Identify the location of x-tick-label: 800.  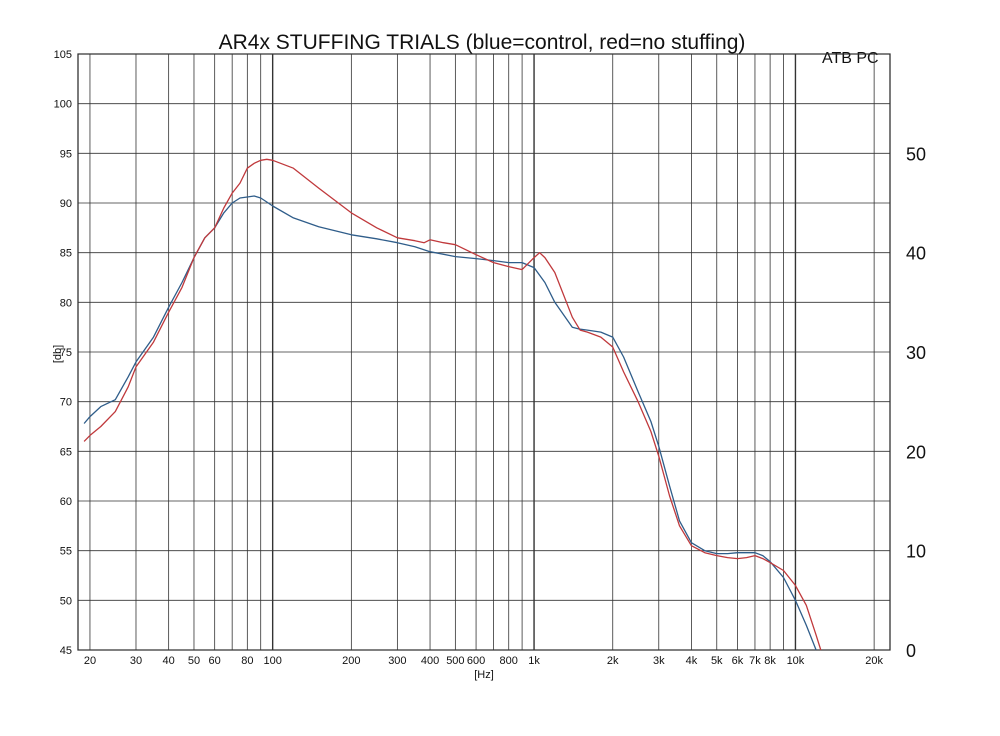
(509, 661).